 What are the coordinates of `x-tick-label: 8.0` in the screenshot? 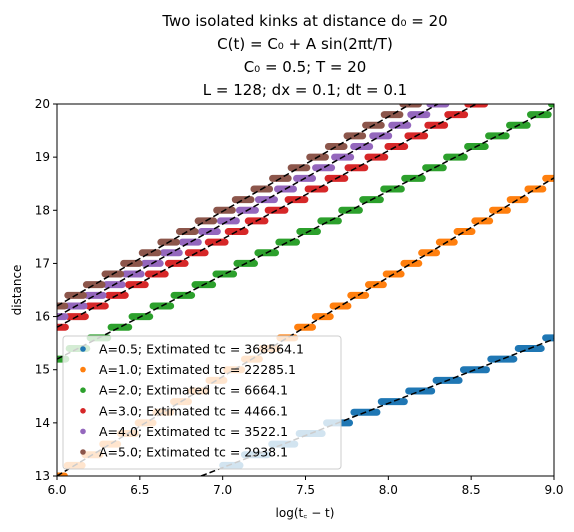 It's located at (388, 490).